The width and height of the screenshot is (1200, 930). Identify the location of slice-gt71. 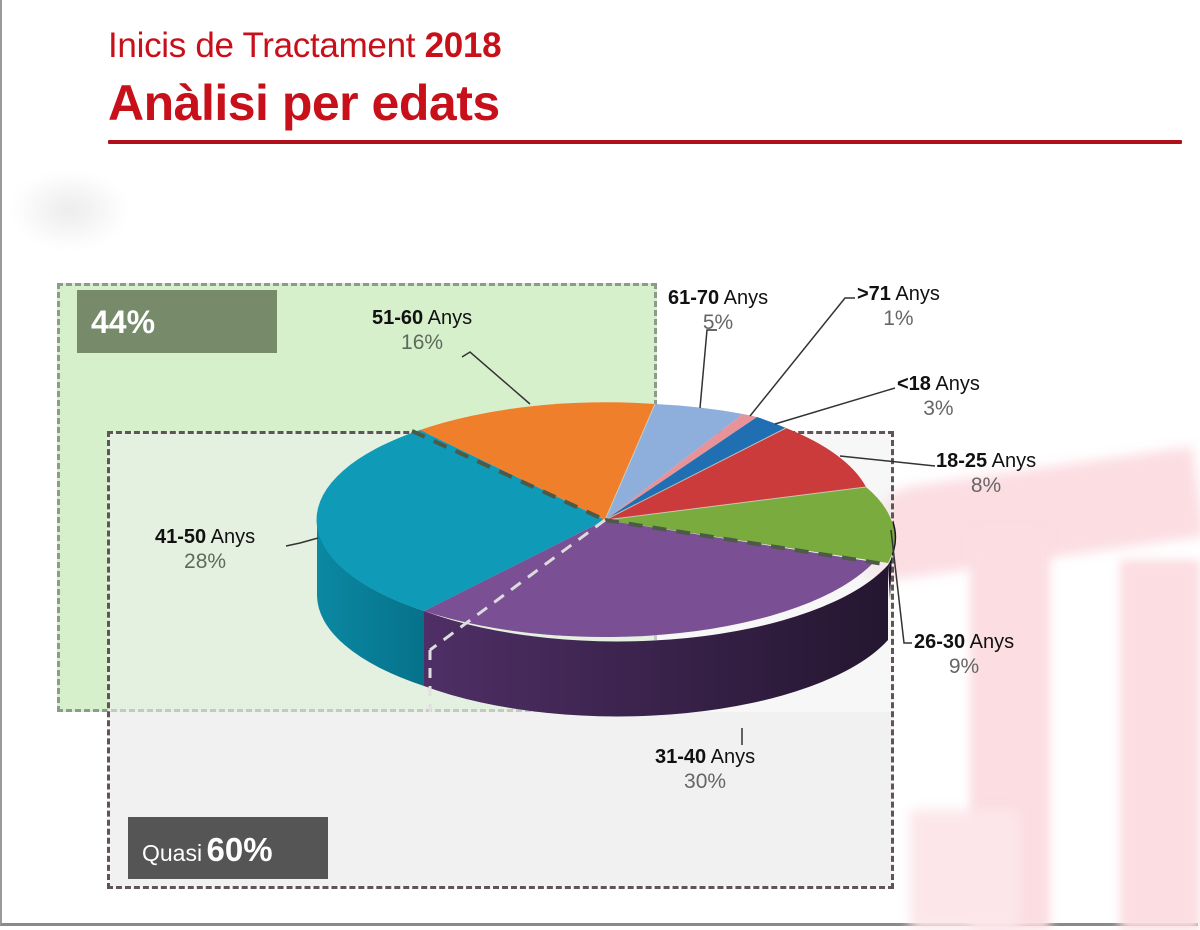
(681, 467).